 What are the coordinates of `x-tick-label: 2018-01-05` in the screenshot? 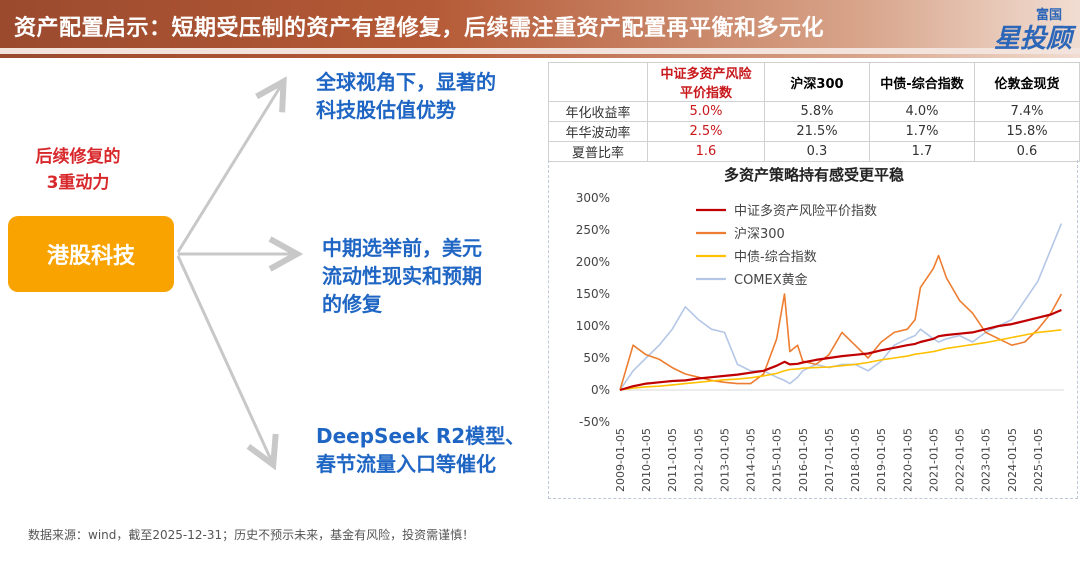 It's located at (855, 460).